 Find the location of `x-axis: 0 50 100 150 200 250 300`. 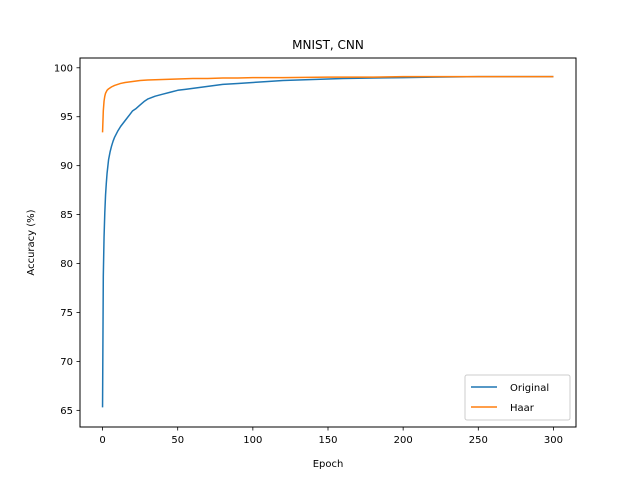

x-axis: 0 50 100 150 200 250 300 is located at coordinates (331, 436).